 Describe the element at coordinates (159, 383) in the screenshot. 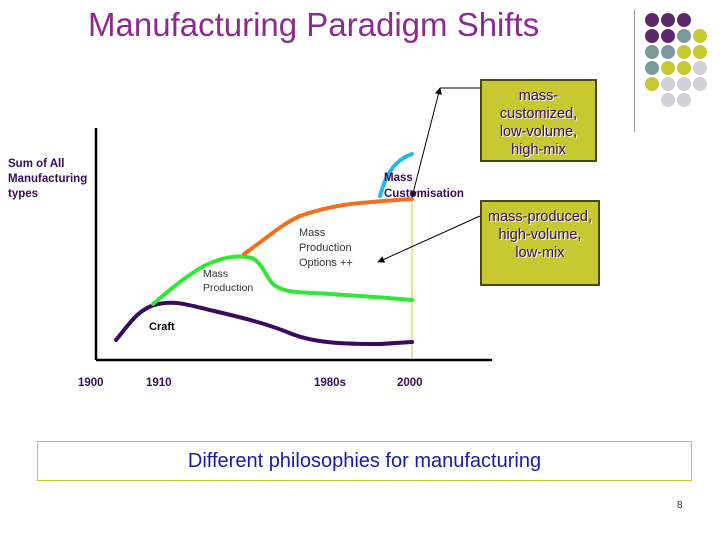

I see `x-tick-1910: 1910` at that location.